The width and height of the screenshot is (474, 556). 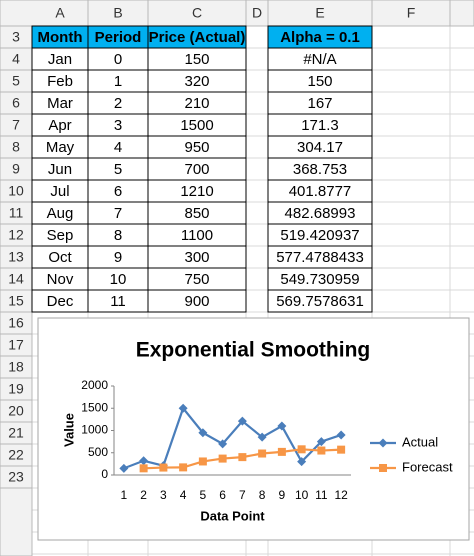 What do you see at coordinates (143, 495) in the screenshot?
I see `x-tick-label: 2` at bounding box center [143, 495].